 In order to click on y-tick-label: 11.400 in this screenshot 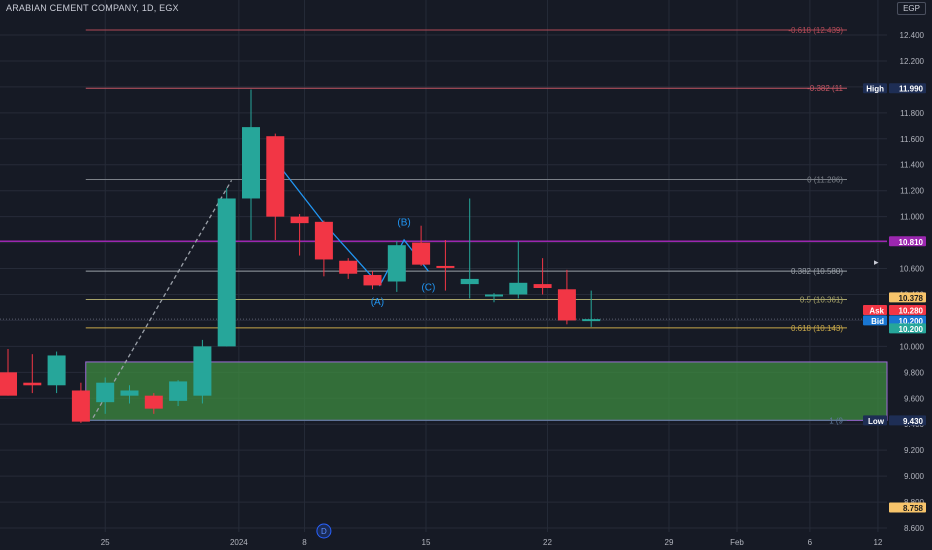, I will do `click(912, 165)`.